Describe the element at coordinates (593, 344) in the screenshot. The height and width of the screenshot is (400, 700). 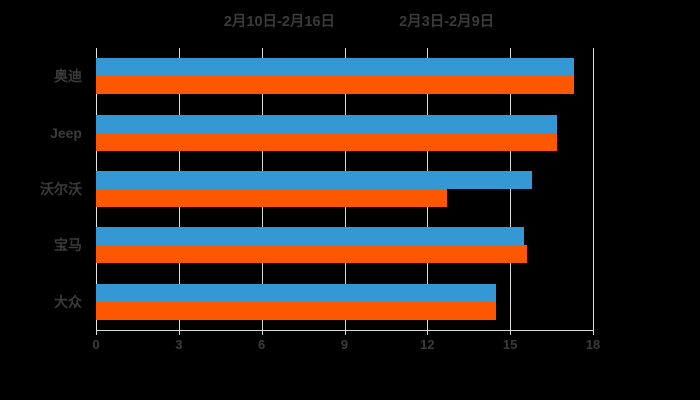
I see `x-tick-label-18: 18` at that location.